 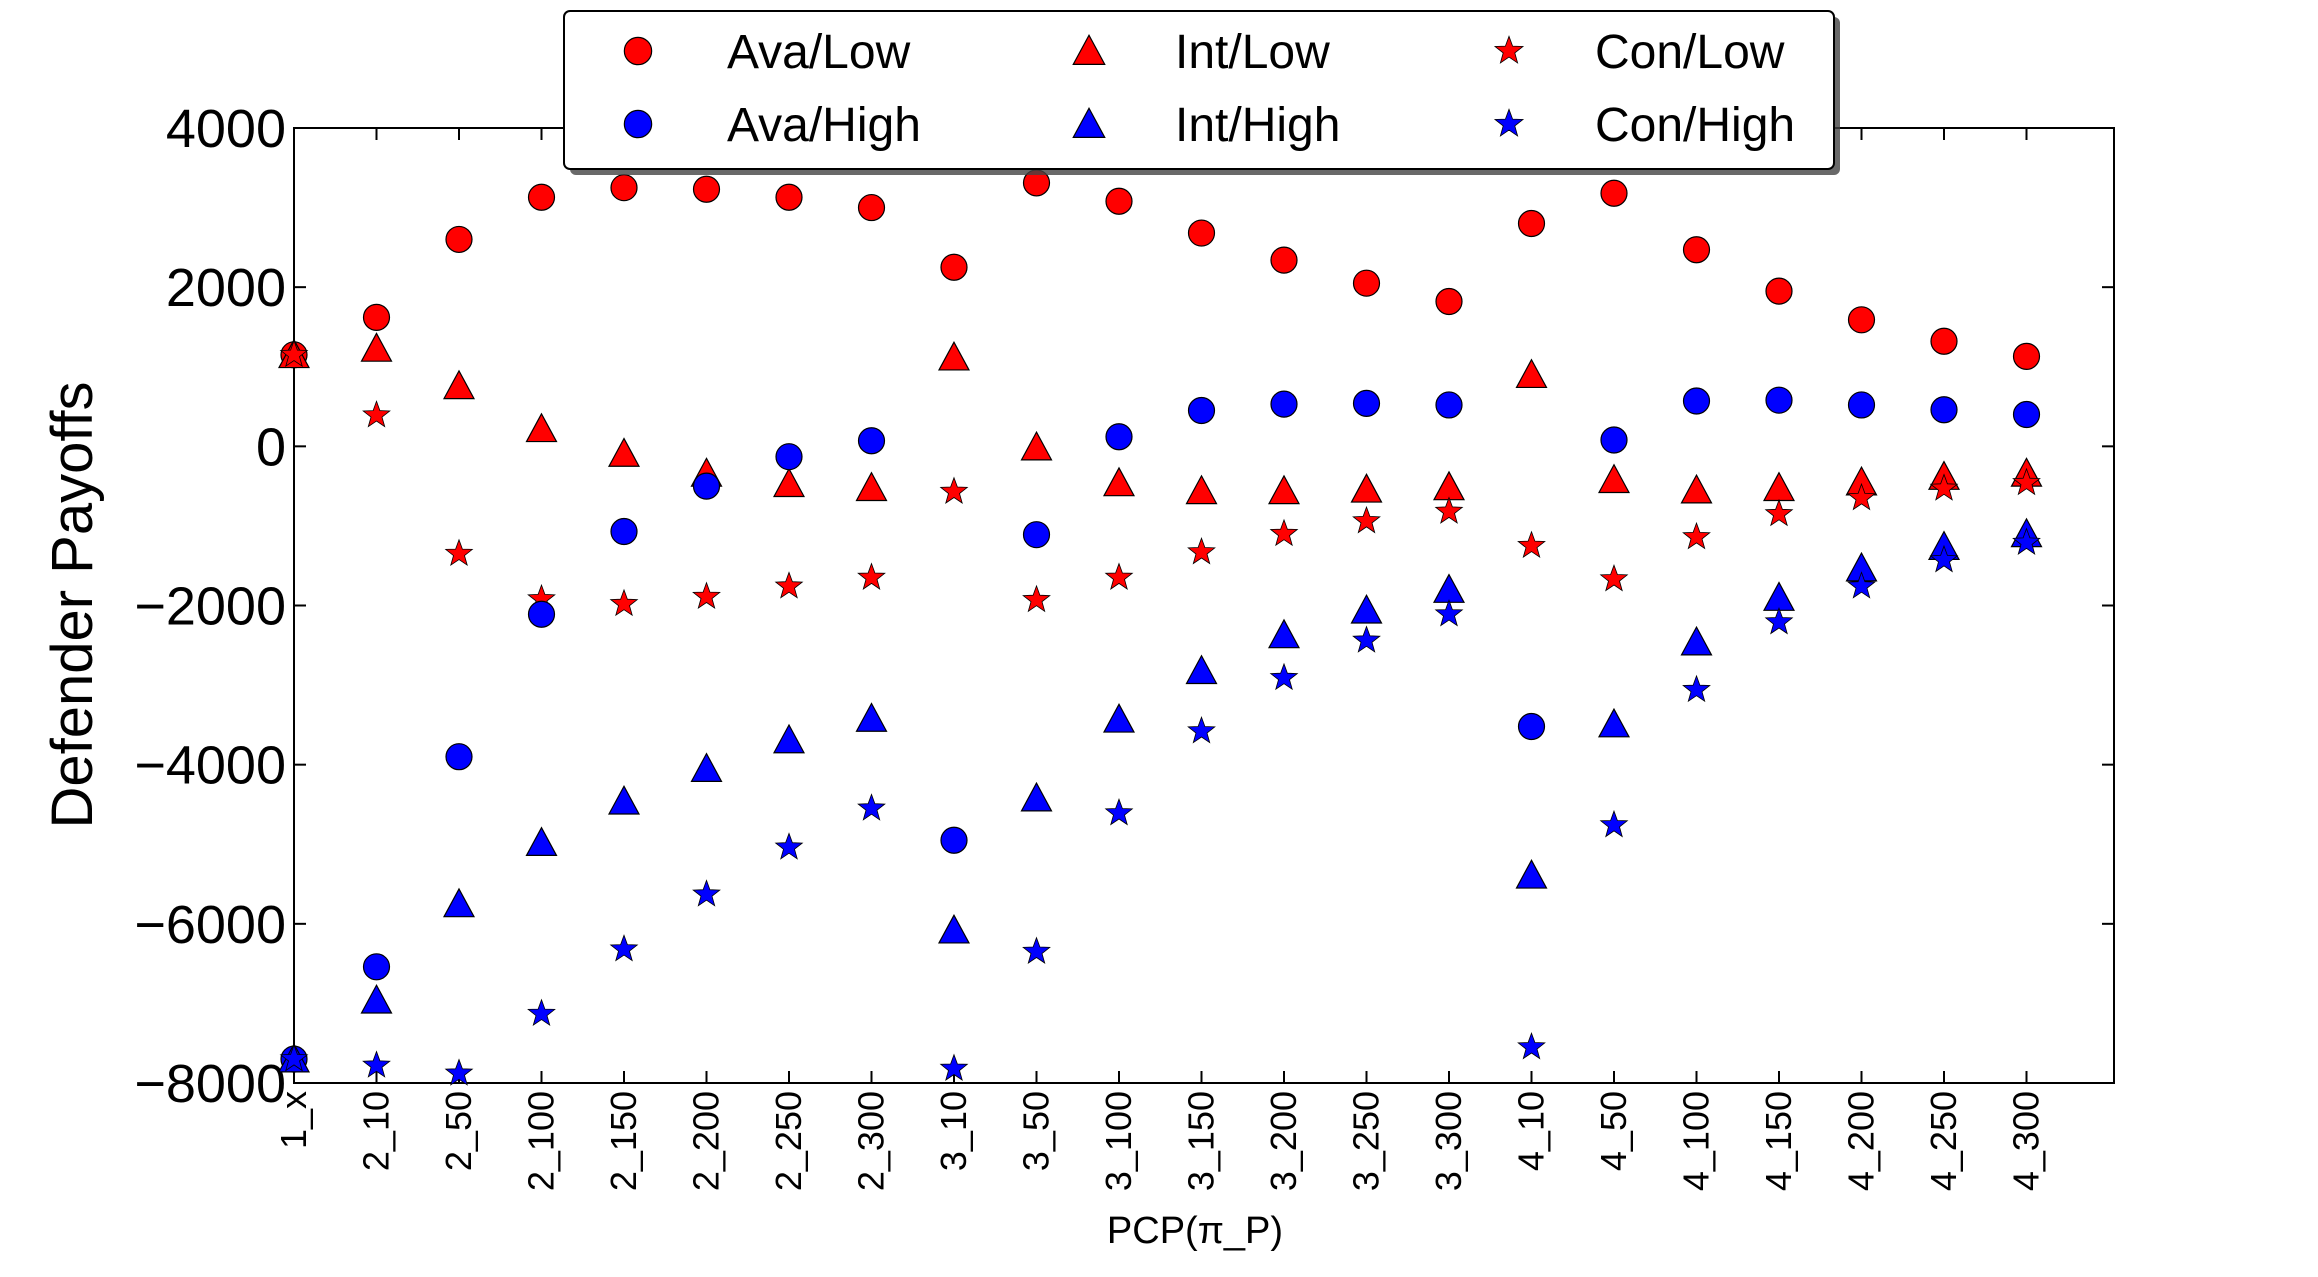 What do you see at coordinates (1509, 49) in the screenshot?
I see `legend-marker-con-low` at bounding box center [1509, 49].